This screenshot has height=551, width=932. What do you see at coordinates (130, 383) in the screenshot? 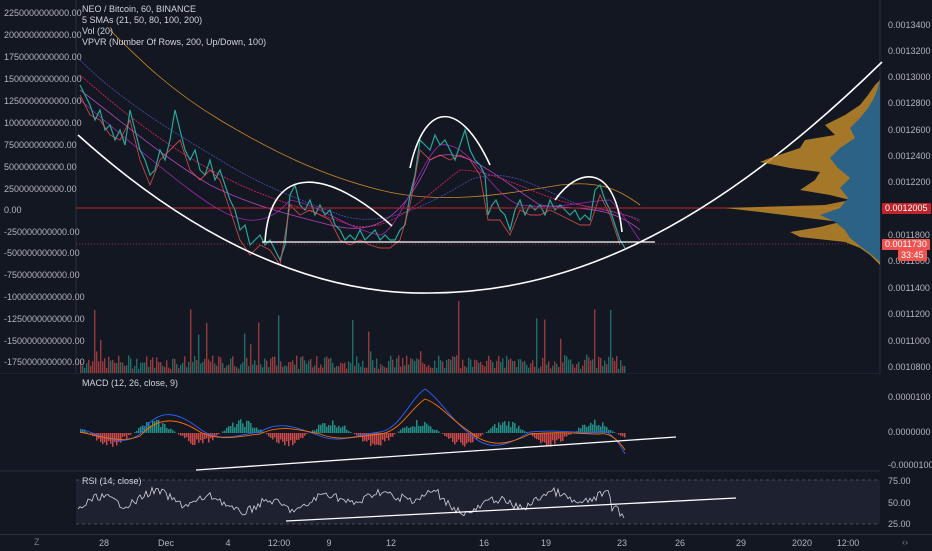
I see `macd-legend: MACD (12, 26, close, 9)` at bounding box center [130, 383].